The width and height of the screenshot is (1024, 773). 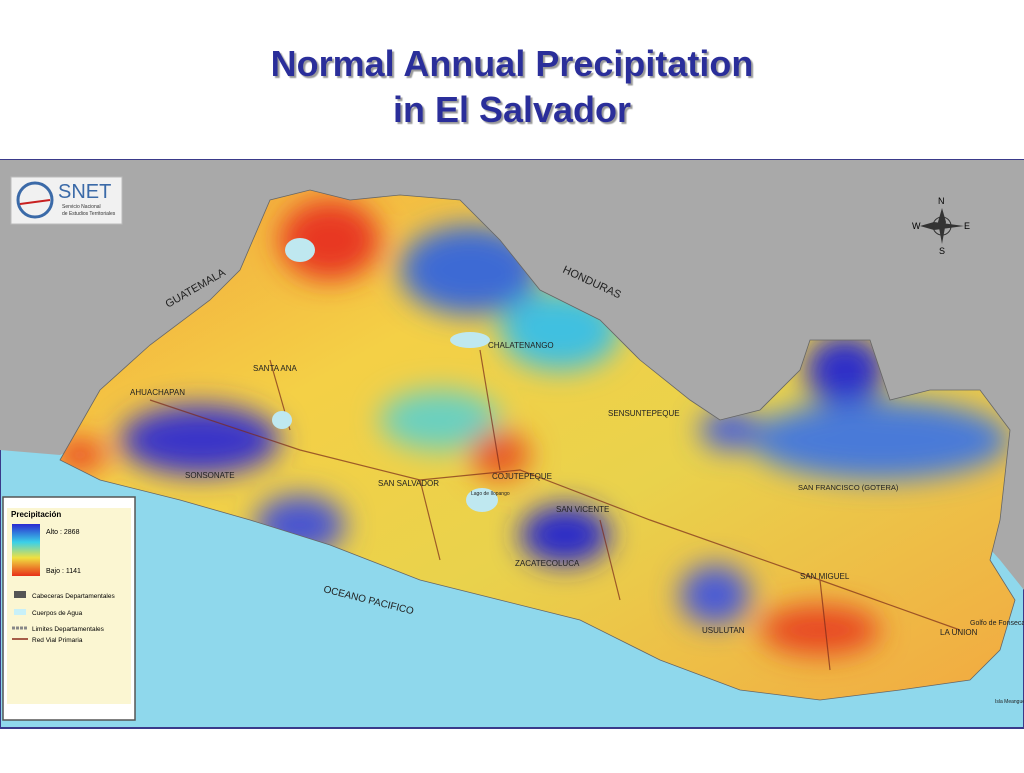 I want to click on title-line: in El Salvador, so click(x=512, y=109).